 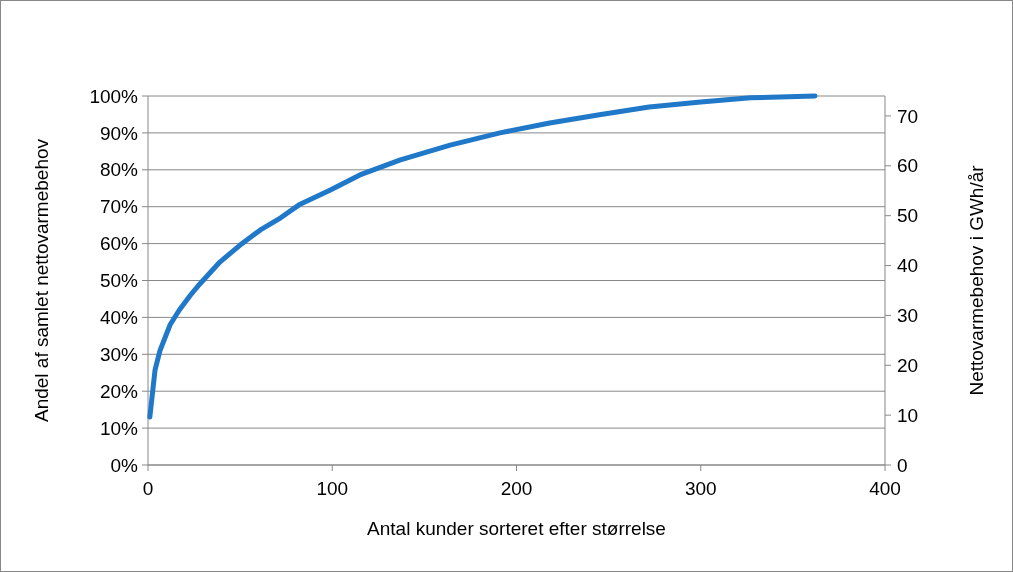 What do you see at coordinates (976, 280) in the screenshot?
I see `y2-axis-title: Nettovarmebehov i GWh/år` at bounding box center [976, 280].